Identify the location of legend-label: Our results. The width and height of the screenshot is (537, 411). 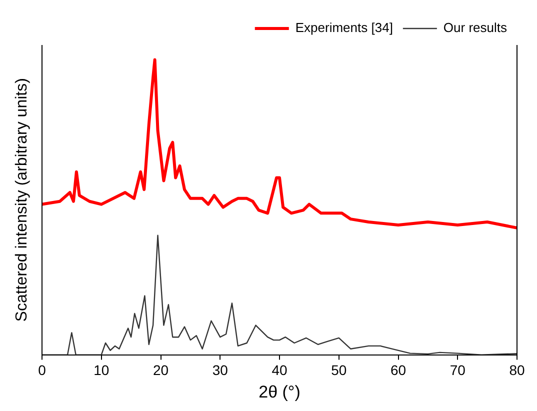
(475, 28).